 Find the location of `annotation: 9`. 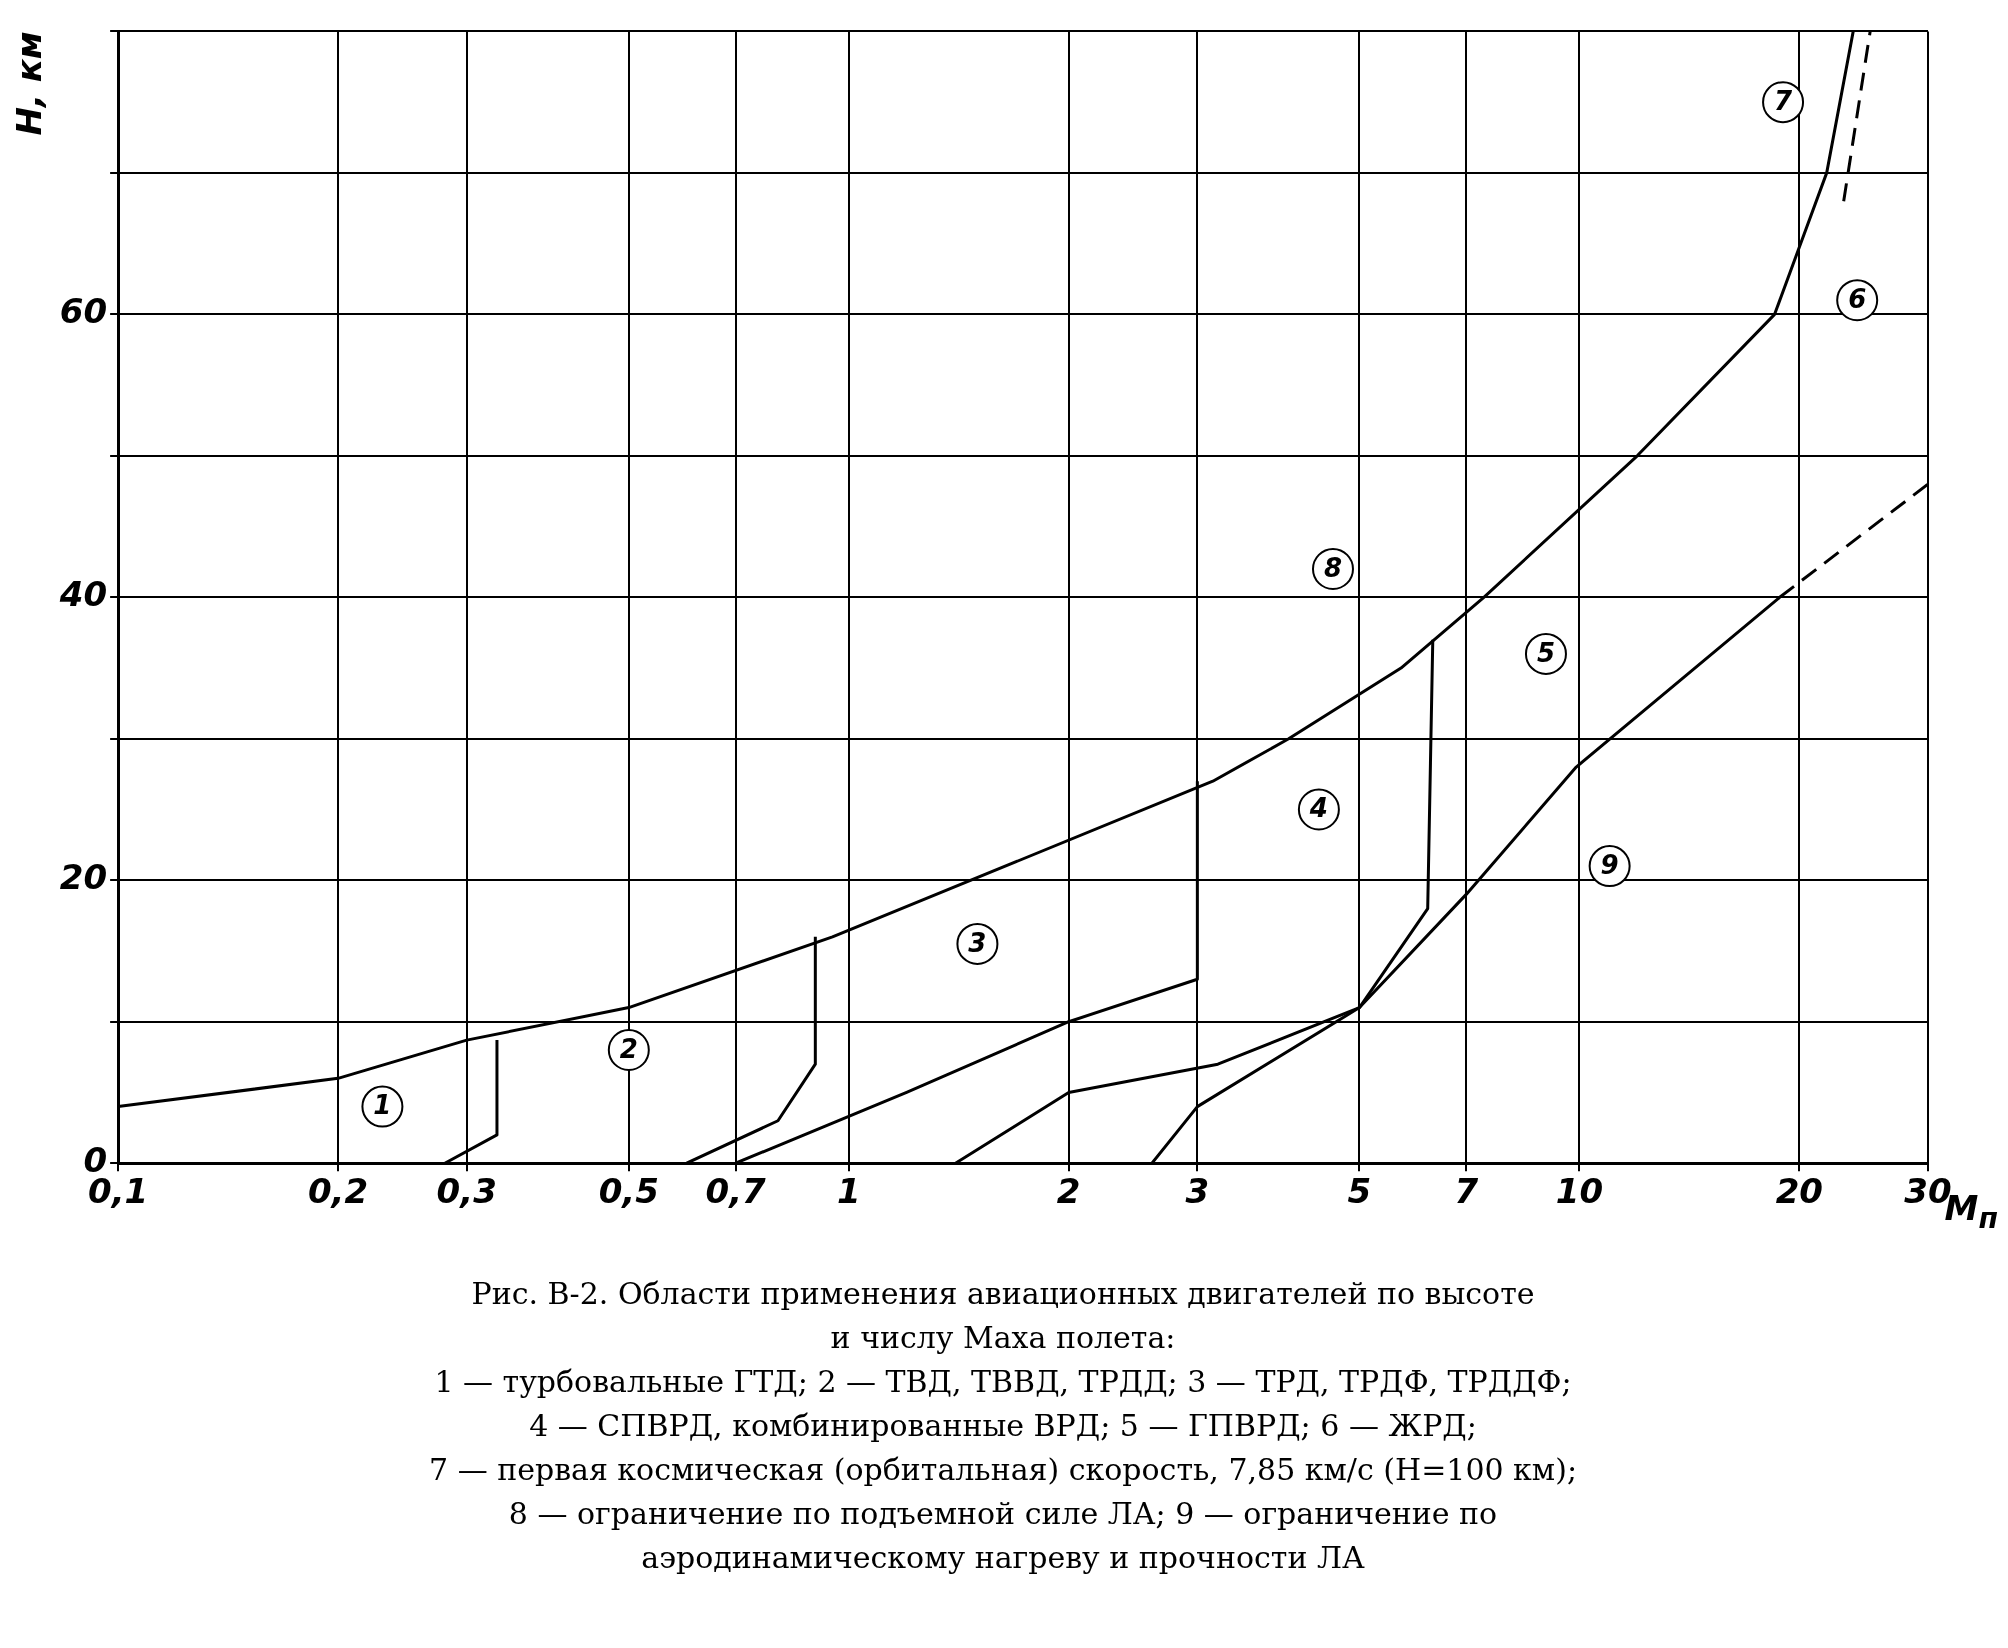

annotation: 9 is located at coordinates (1609, 864).